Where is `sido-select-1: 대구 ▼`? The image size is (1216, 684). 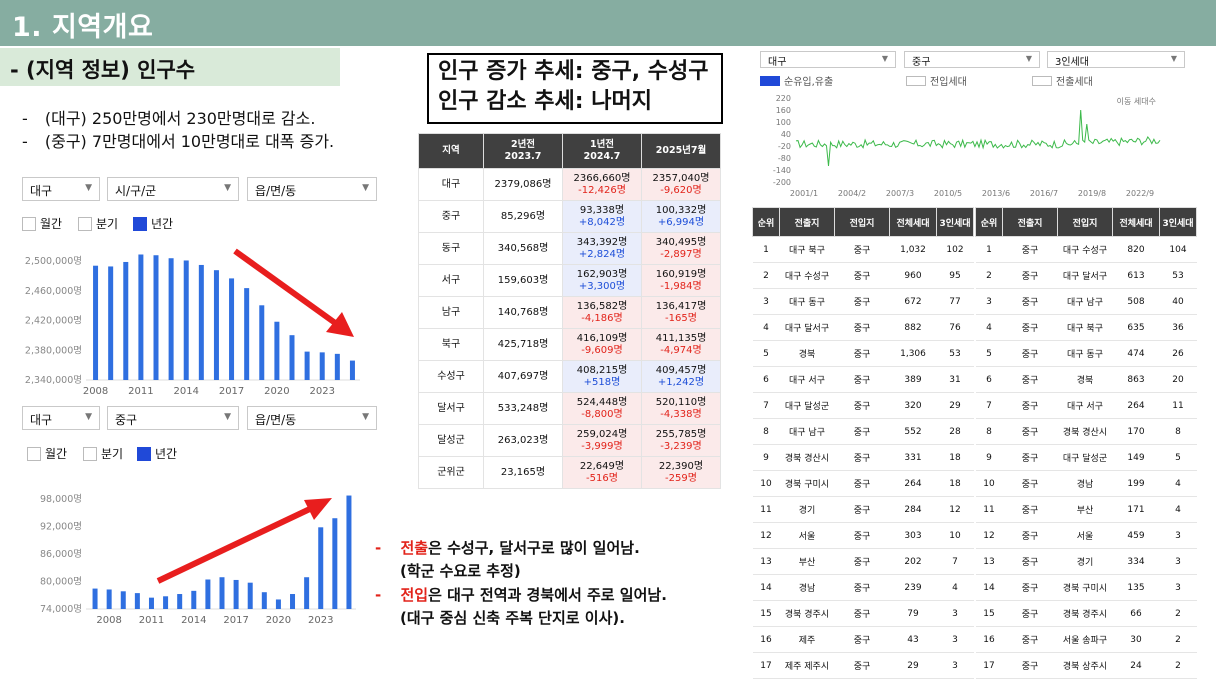
sido-select-1: 대구 ▼ is located at coordinates (61, 189).